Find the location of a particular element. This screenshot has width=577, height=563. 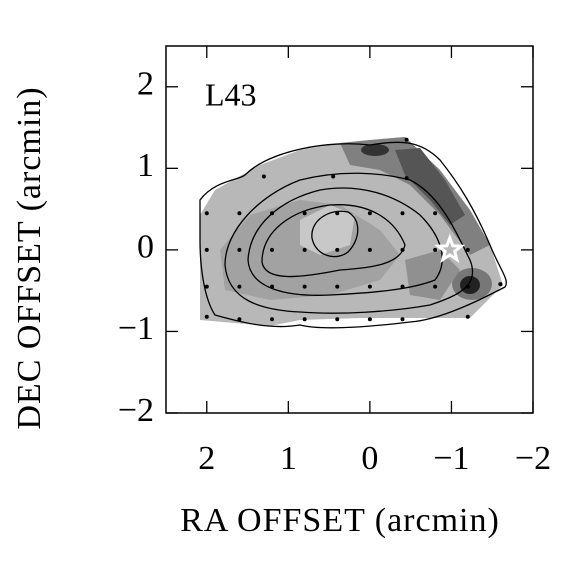

annotation: L43 is located at coordinates (231, 94).